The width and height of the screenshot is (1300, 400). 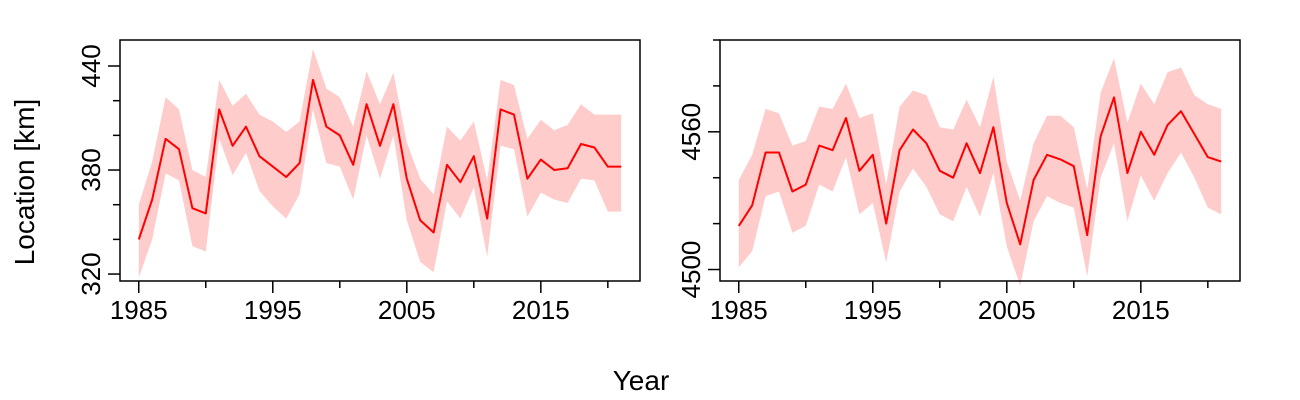 I want to click on y-tick-label: 440, so click(x=91, y=65).